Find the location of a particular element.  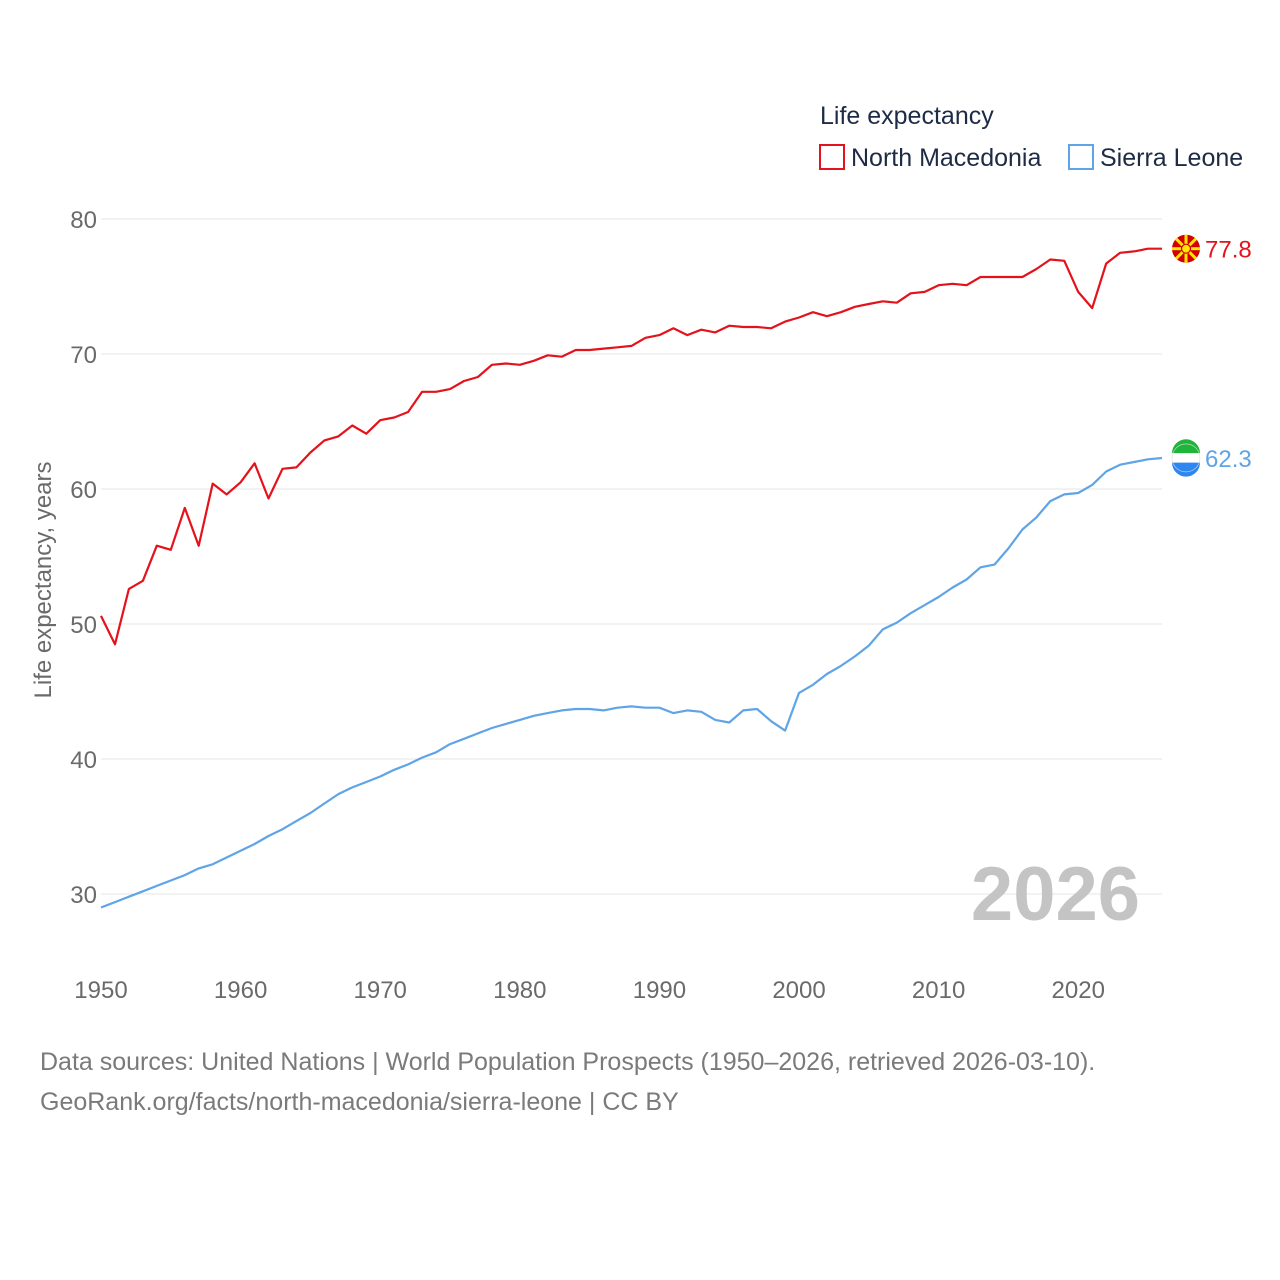

legend-title: Life expectancy is located at coordinates (907, 116).